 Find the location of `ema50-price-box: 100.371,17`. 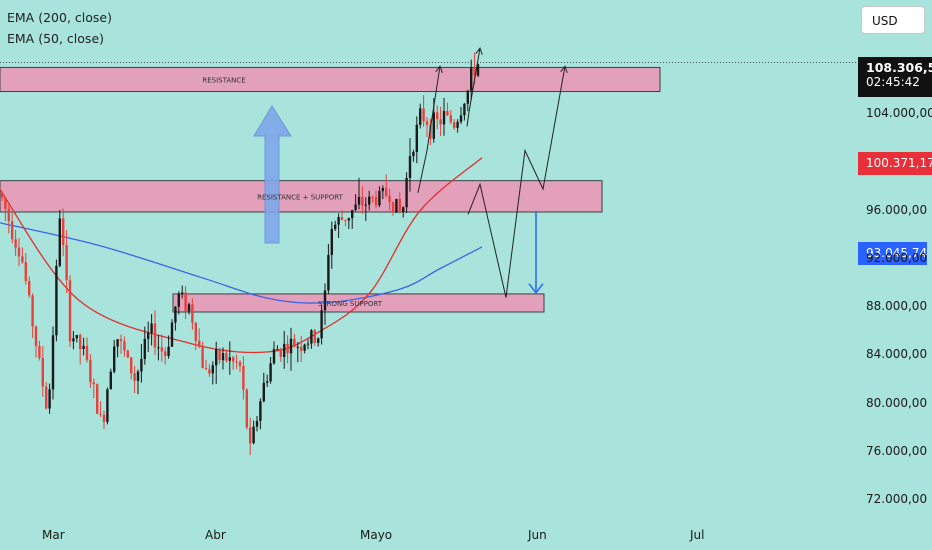

ema50-price-box: 100.371,17 is located at coordinates (895, 163).